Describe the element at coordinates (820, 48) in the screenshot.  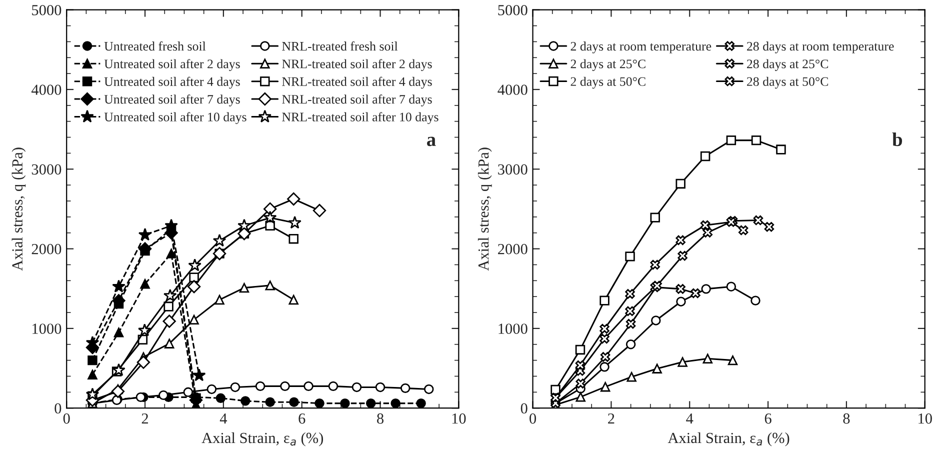
I see `legend-label: 28 days at room temperature` at that location.